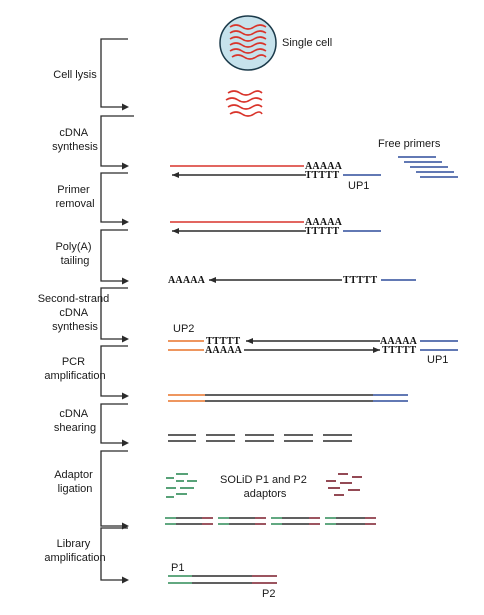 The height and width of the screenshot is (615, 484). I want to click on up2-label: UP2, so click(183, 329).